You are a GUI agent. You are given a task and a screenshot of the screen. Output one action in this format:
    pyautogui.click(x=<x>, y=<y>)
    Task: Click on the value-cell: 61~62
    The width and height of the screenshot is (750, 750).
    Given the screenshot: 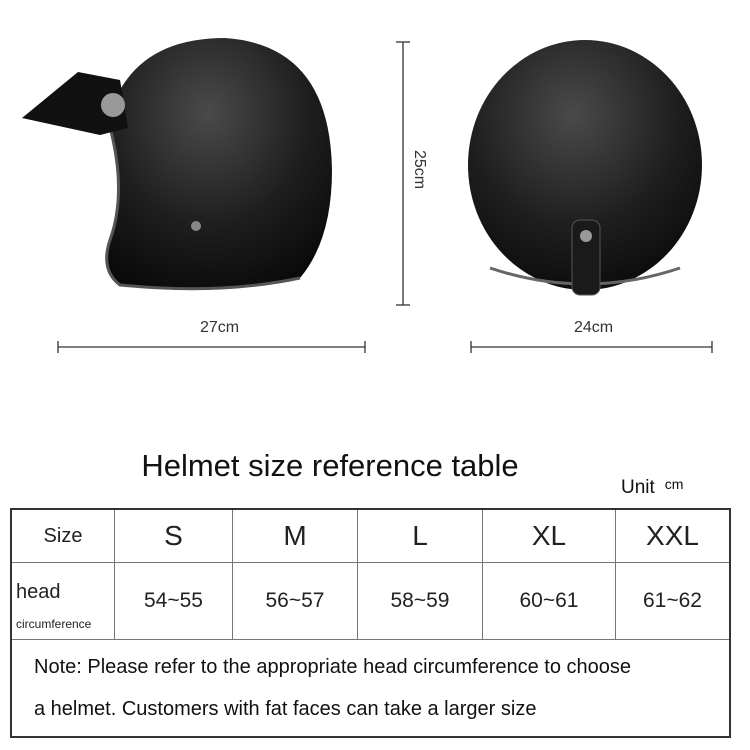 What is the action you would take?
    pyautogui.click(x=673, y=601)
    